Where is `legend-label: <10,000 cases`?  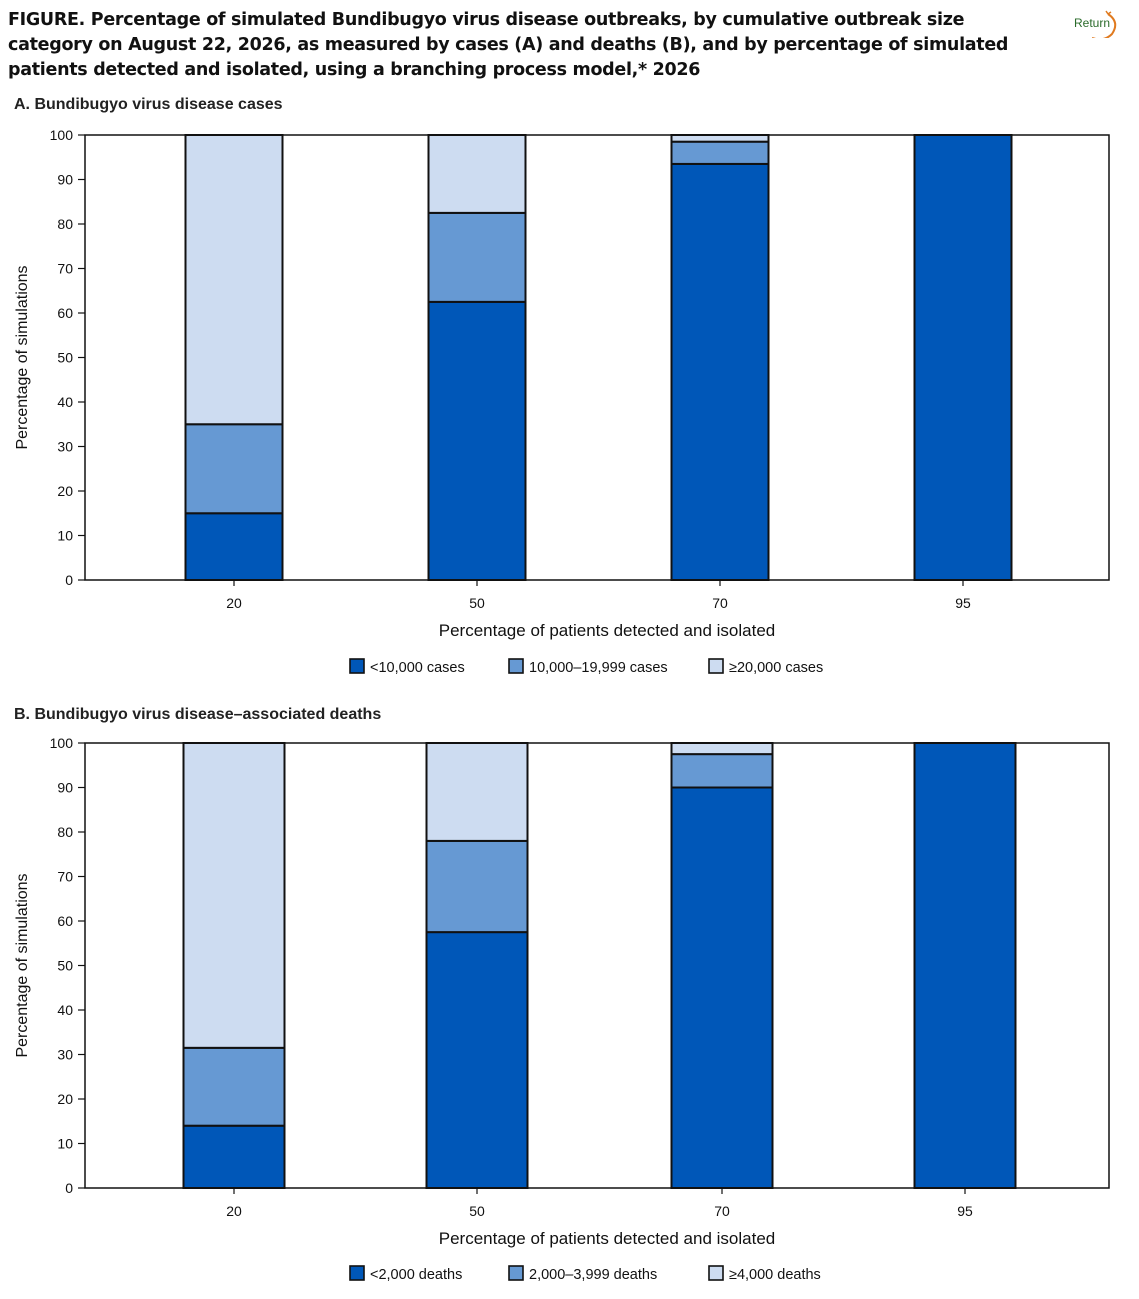
legend-label: <10,000 cases is located at coordinates (417, 668).